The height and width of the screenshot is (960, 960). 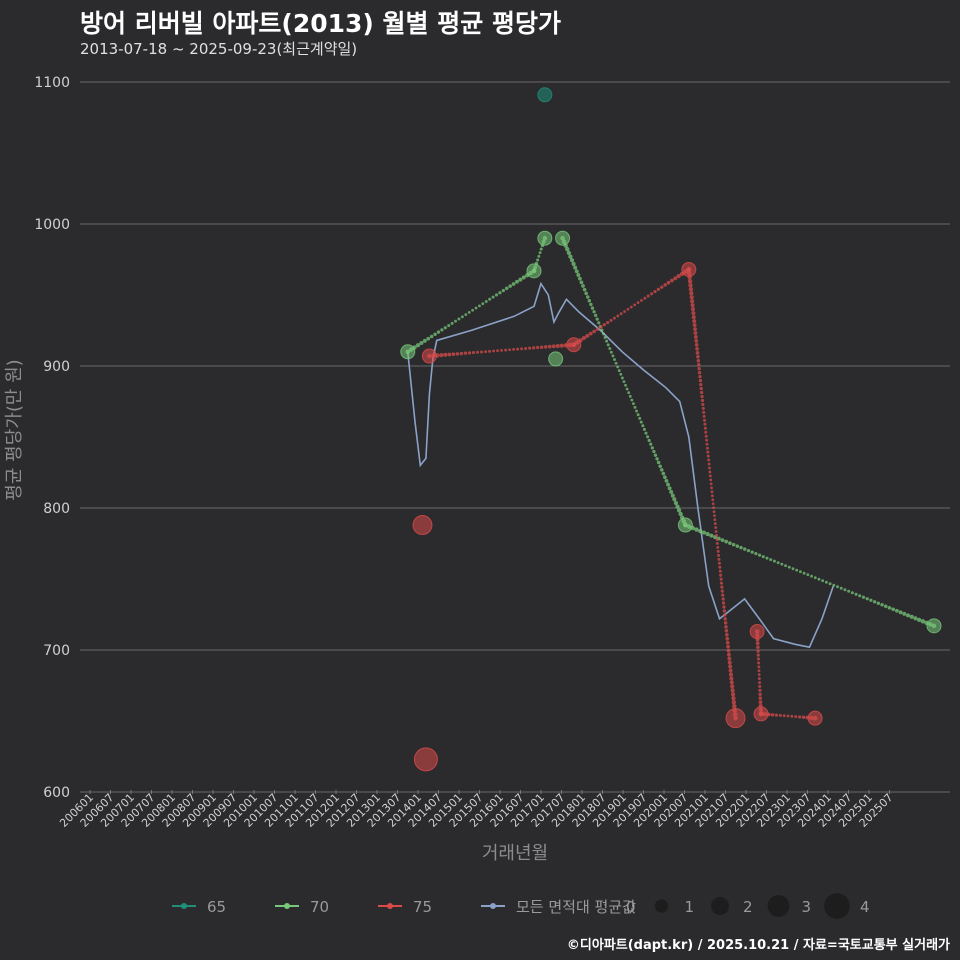 I want to click on x-axis-title: 거래년월, so click(x=515, y=853).